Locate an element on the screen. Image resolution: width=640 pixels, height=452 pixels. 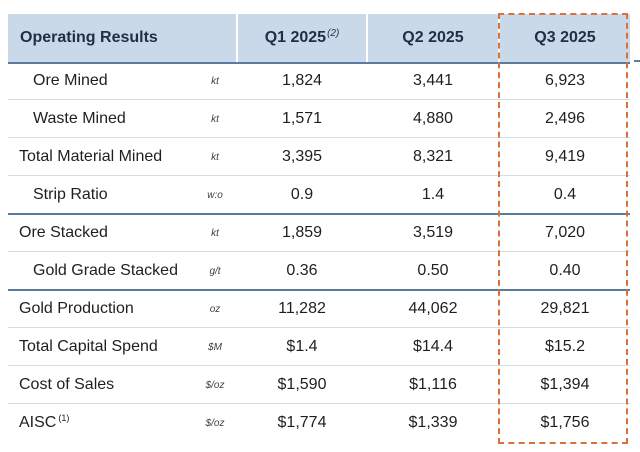
row-label-text: Total Capital Spend is located at coordinates (88, 346).